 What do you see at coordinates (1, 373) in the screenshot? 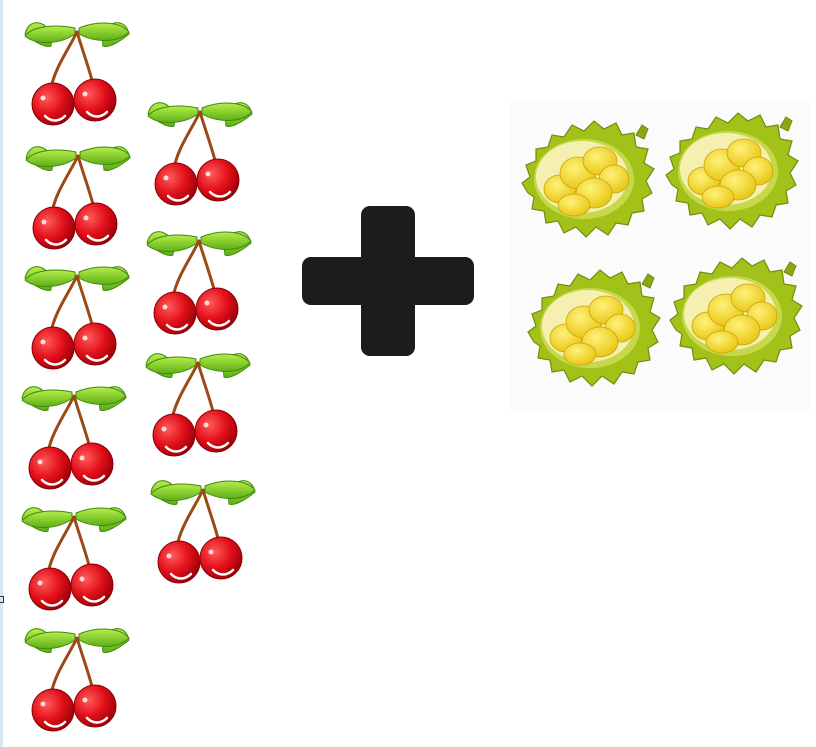
I see `left-window-edge` at bounding box center [1, 373].